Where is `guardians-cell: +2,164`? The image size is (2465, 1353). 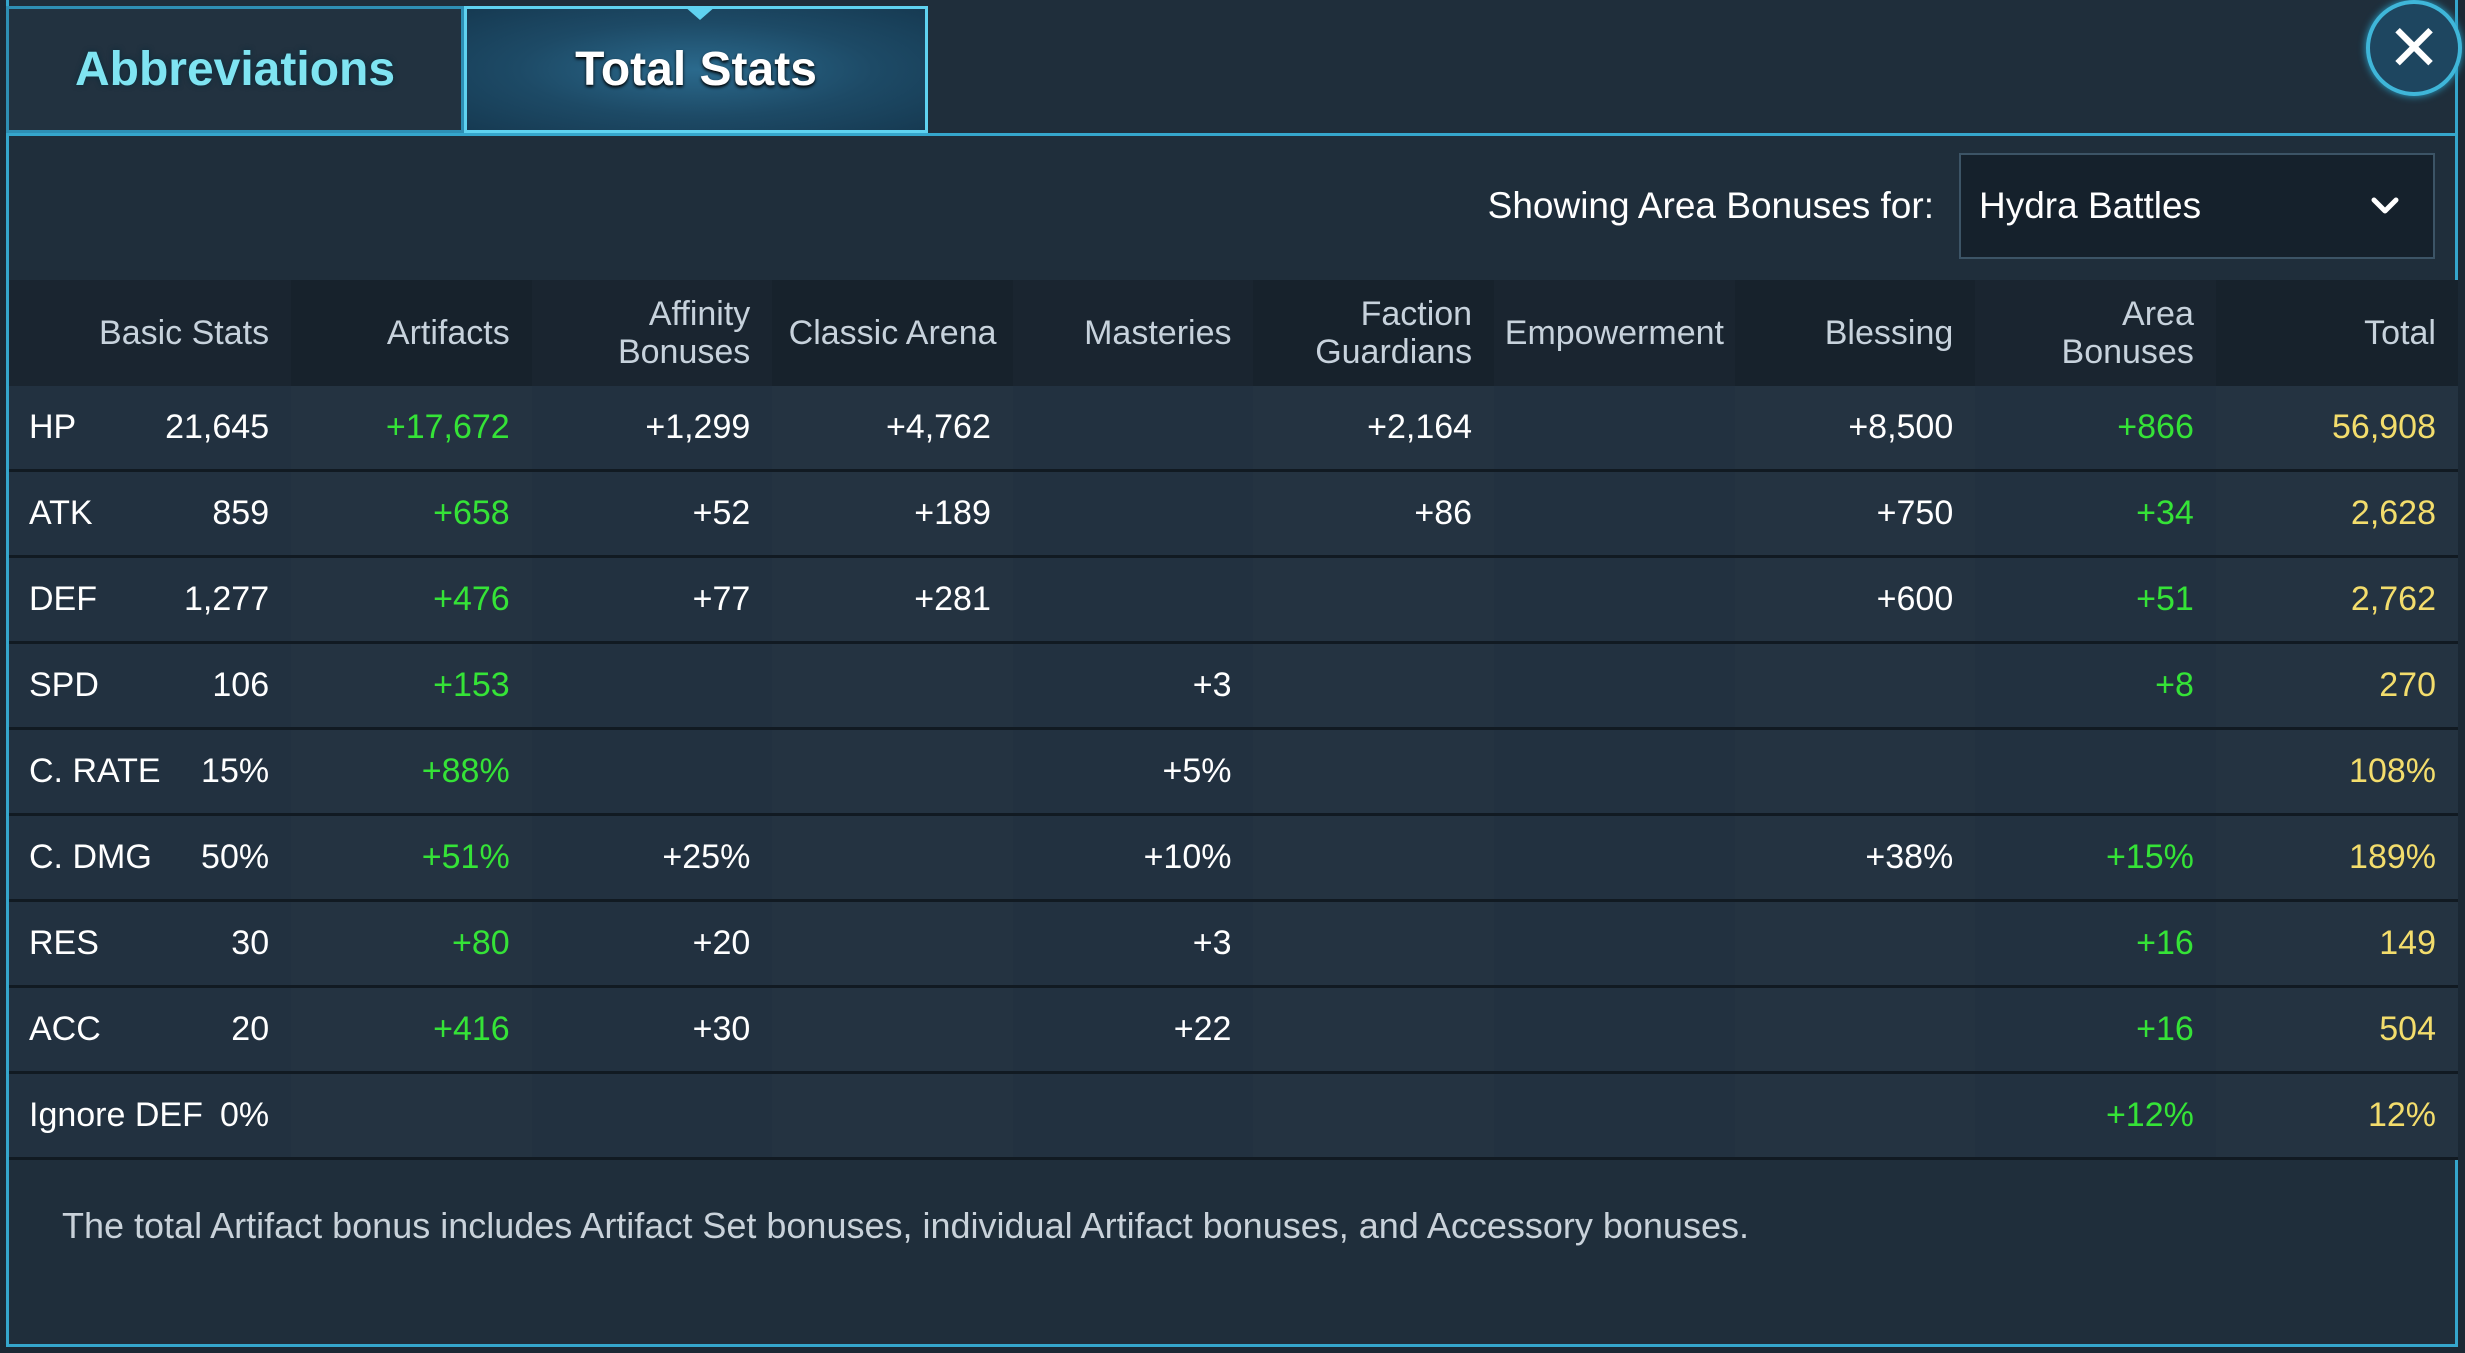 guardians-cell: +2,164 is located at coordinates (1374, 429).